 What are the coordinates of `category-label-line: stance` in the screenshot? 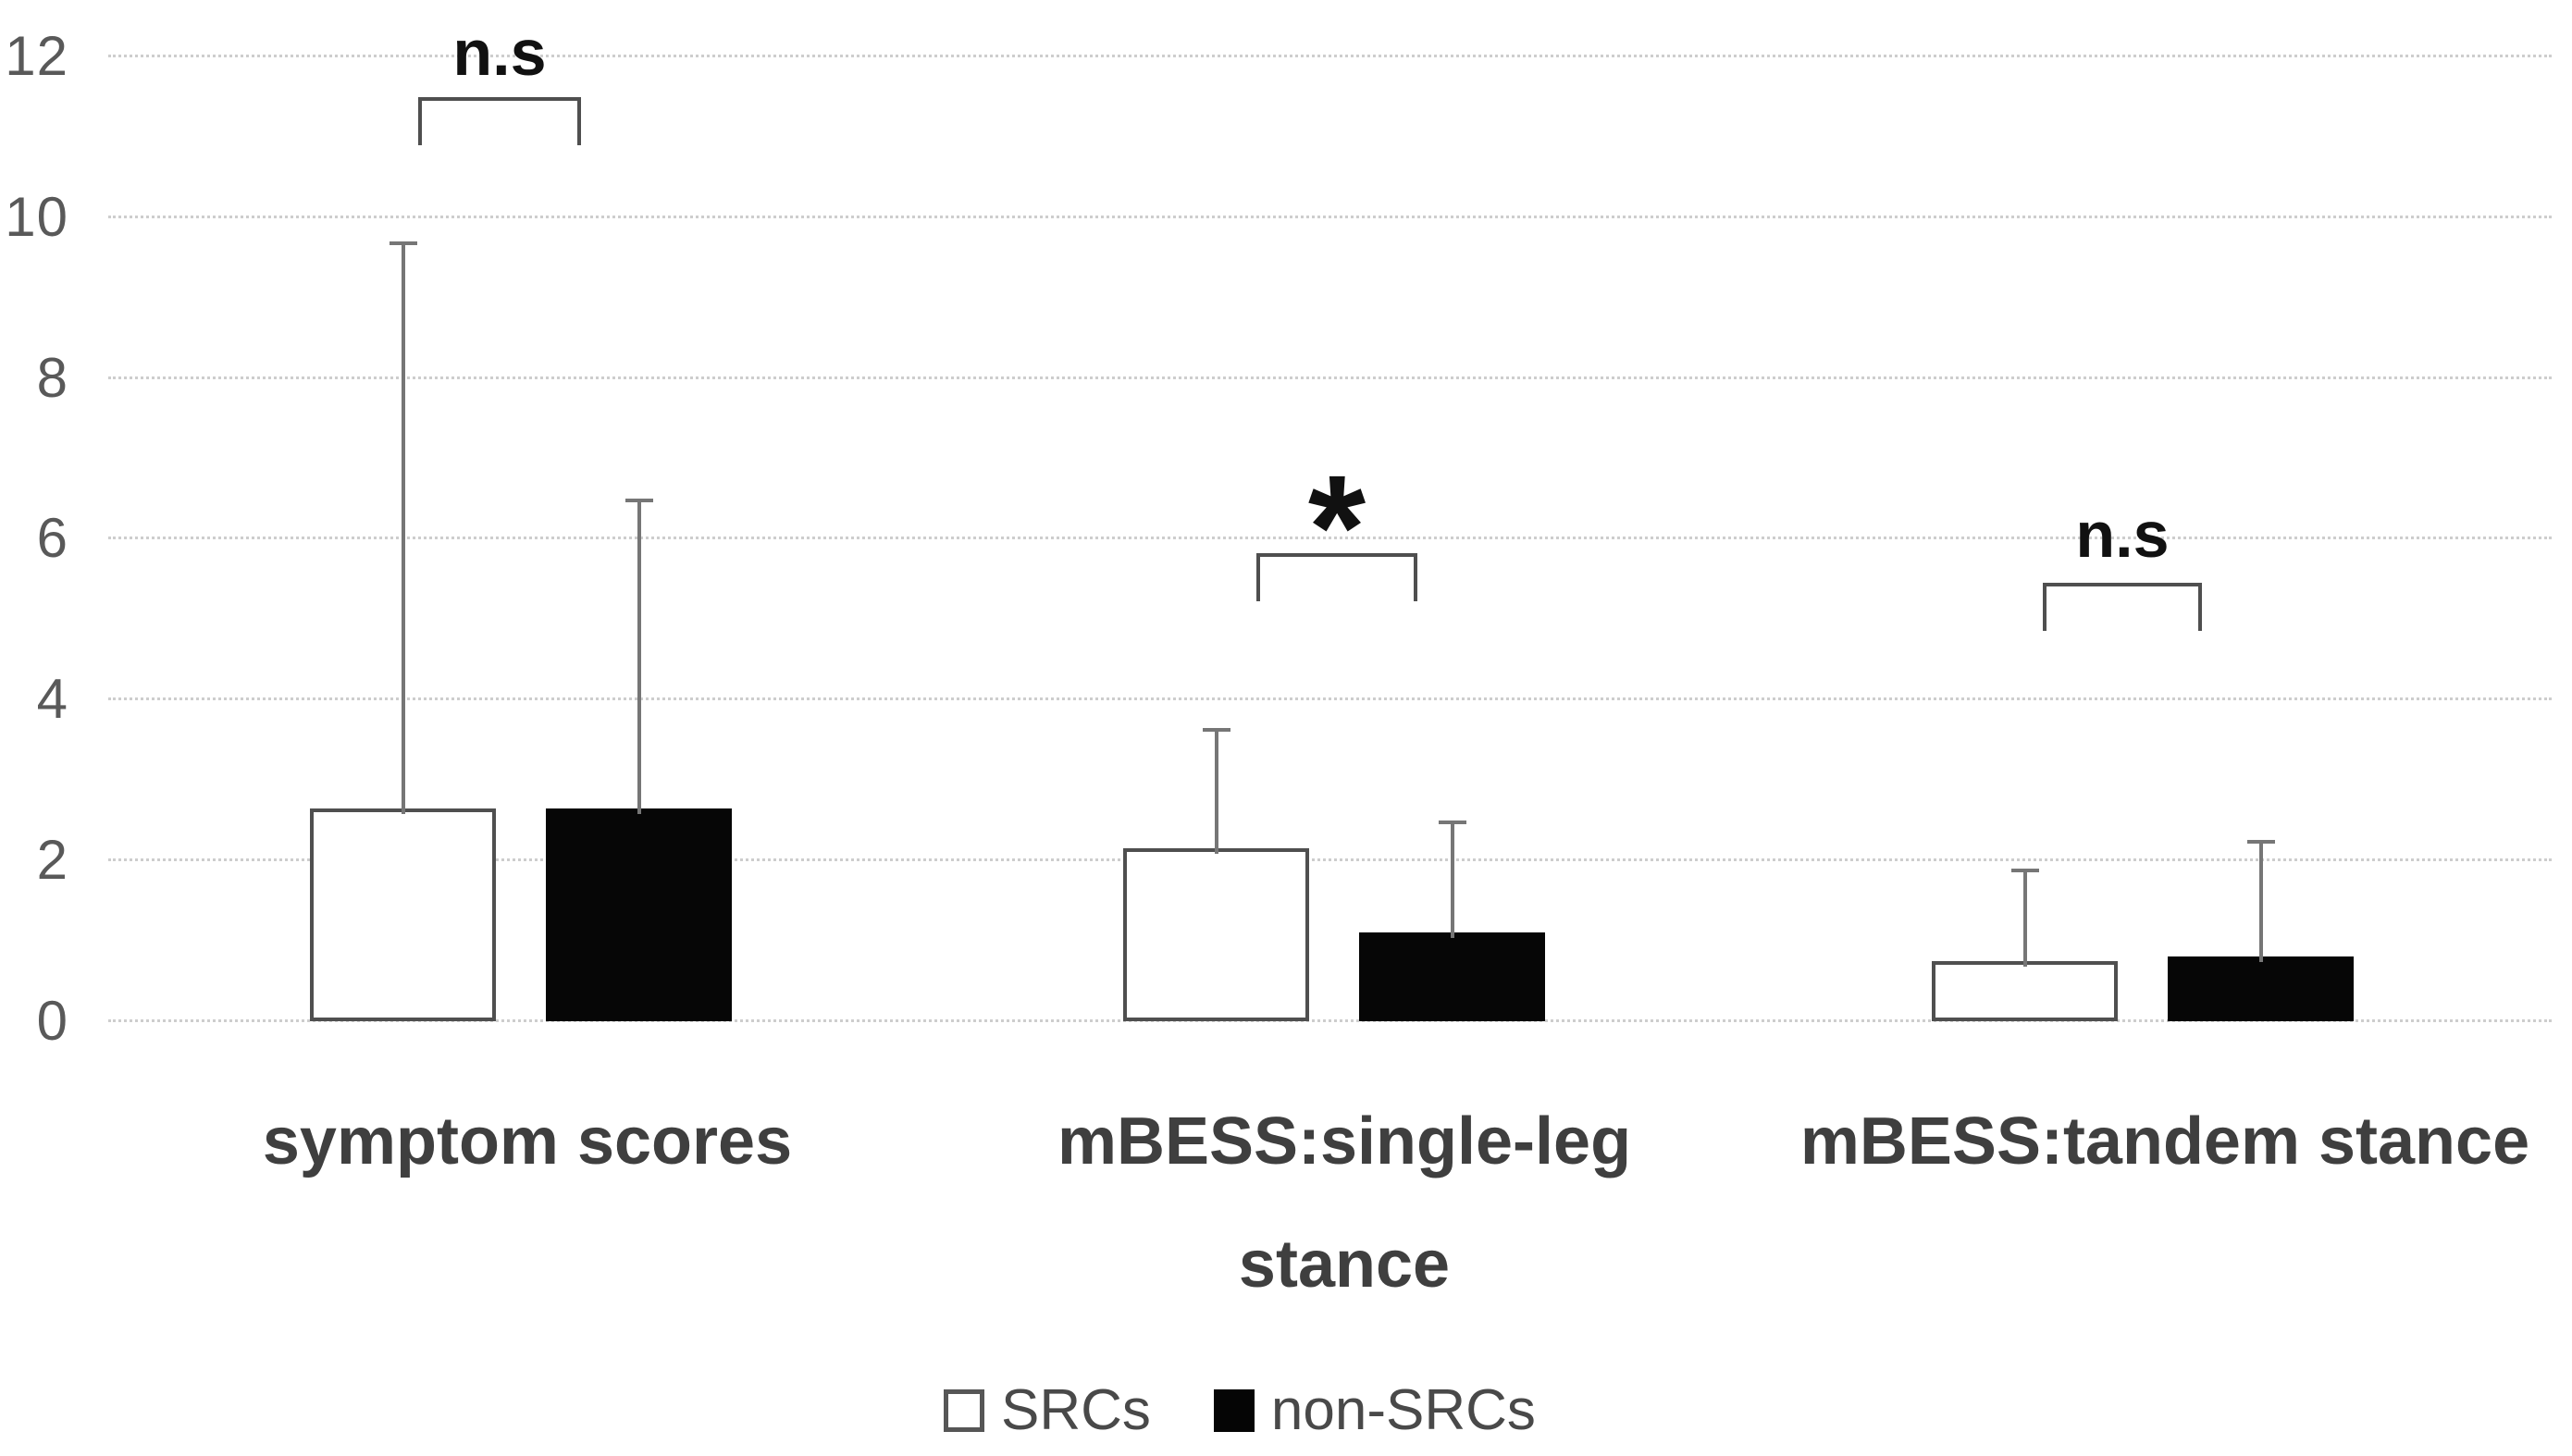 It's located at (1344, 1265).